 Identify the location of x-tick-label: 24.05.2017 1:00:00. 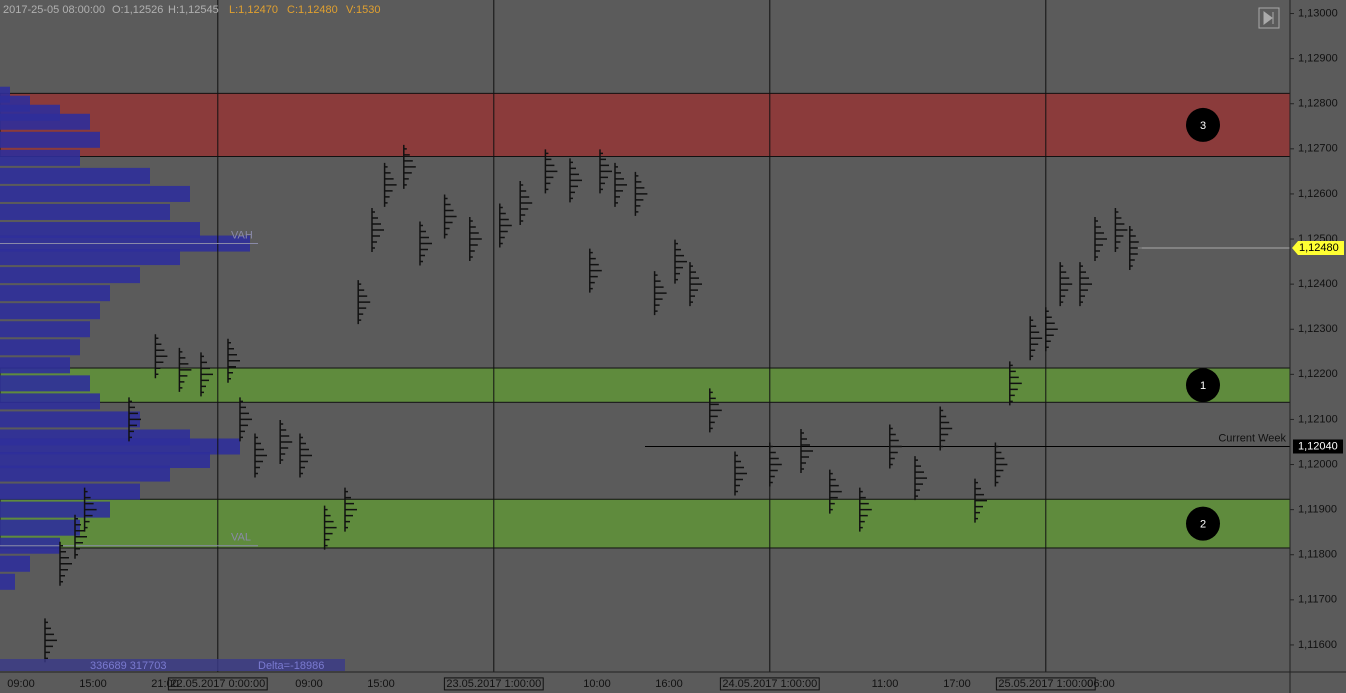
(769, 684).